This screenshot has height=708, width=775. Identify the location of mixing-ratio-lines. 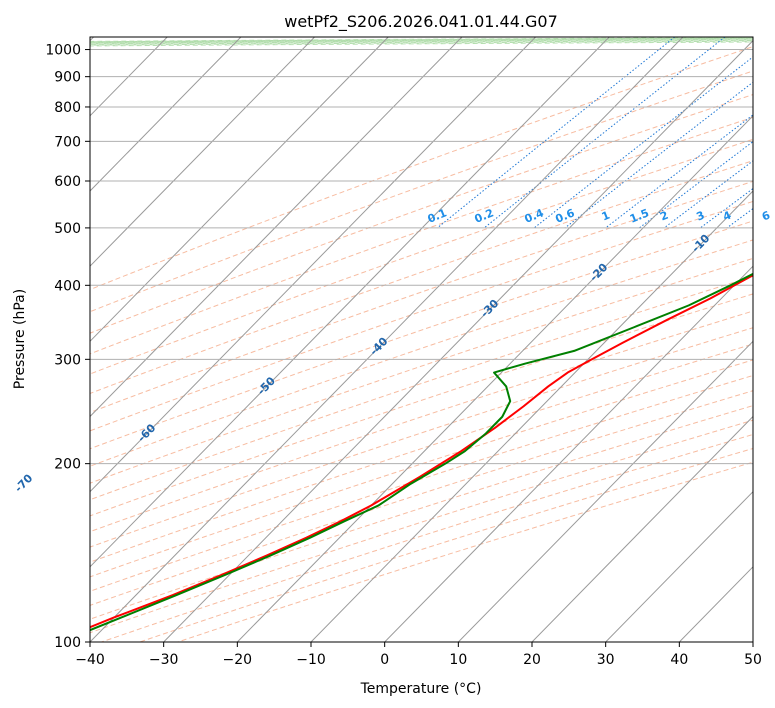
(606, 133).